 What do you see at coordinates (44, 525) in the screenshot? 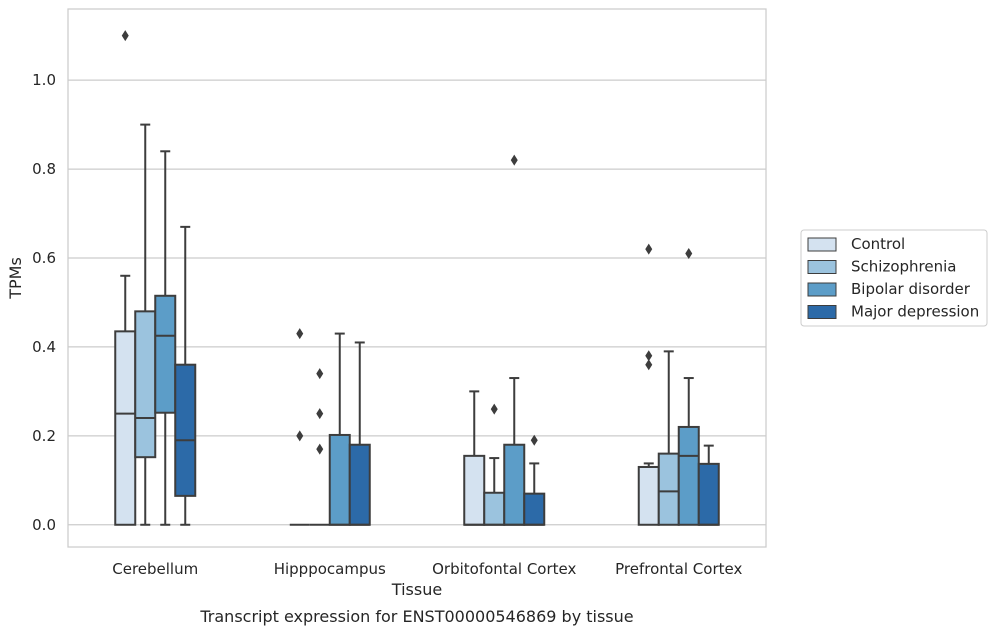
I see `y-tick-label: 0.0` at bounding box center [44, 525].